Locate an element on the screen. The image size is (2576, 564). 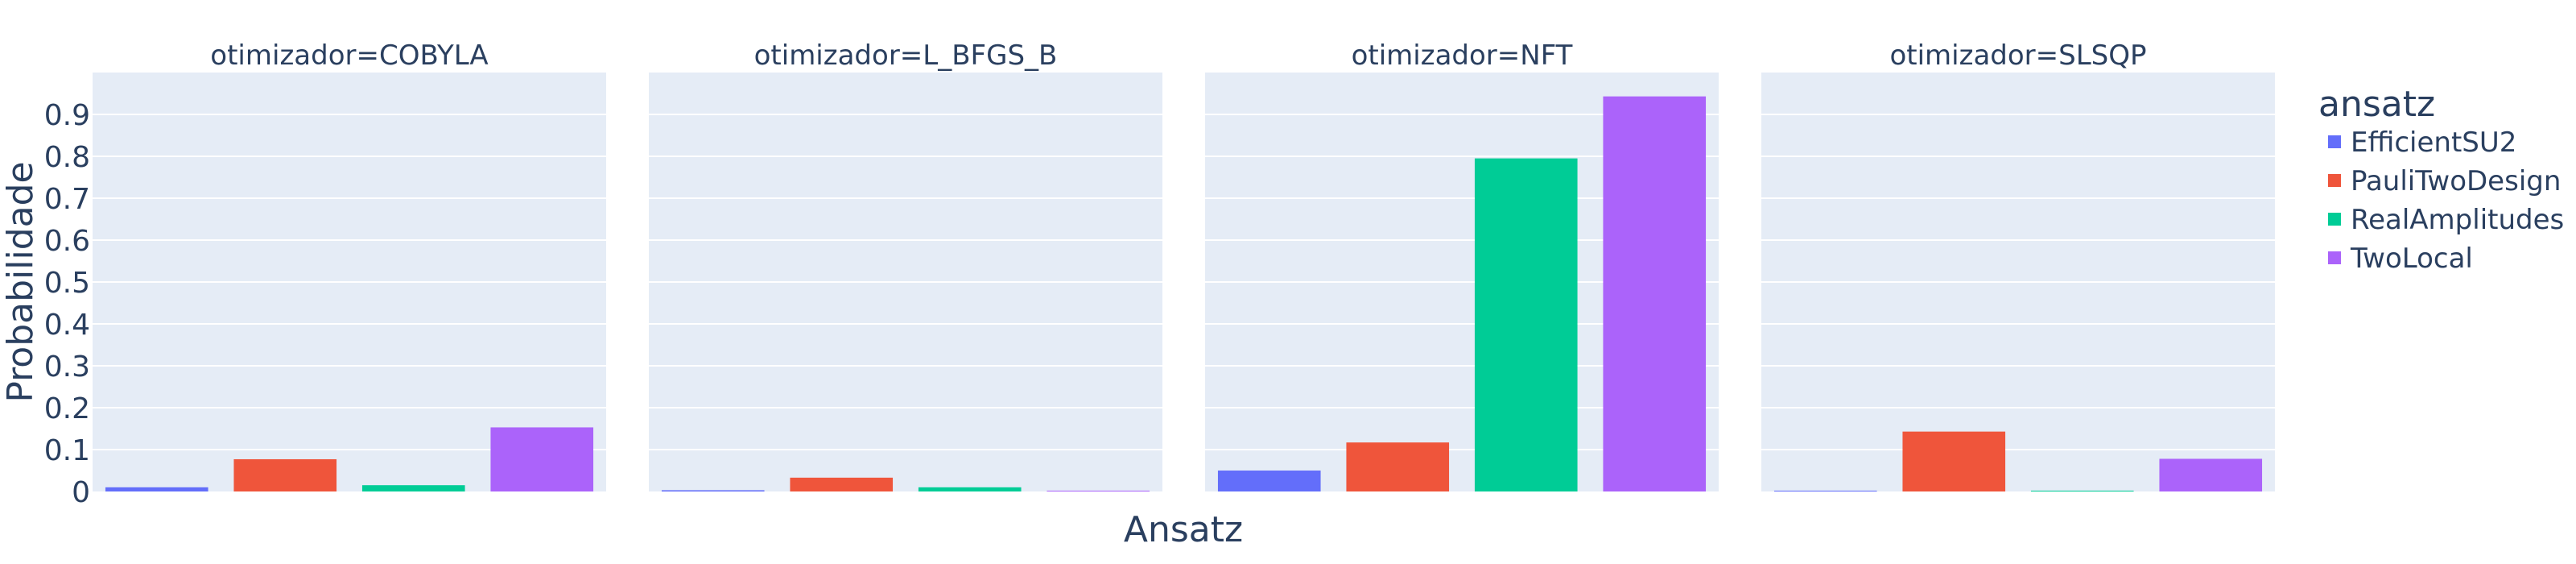
y-tick-label: 0.2 is located at coordinates (67, 408).